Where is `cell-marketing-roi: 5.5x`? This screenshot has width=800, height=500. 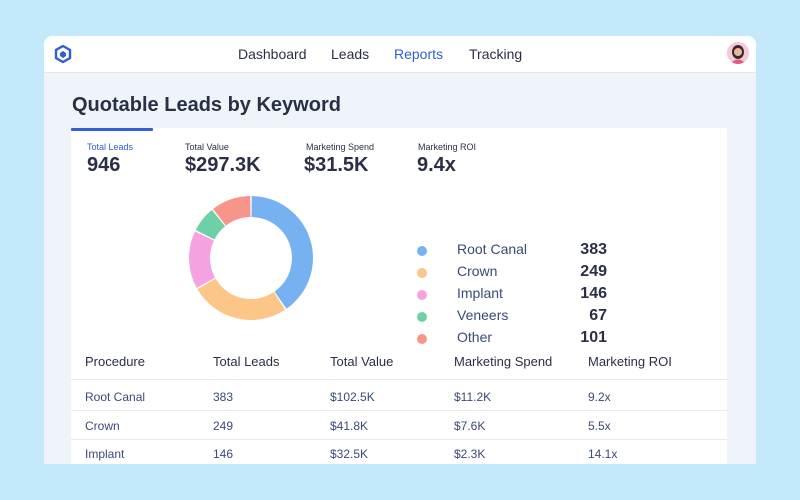
cell-marketing-roi: 5.5x is located at coordinates (599, 426).